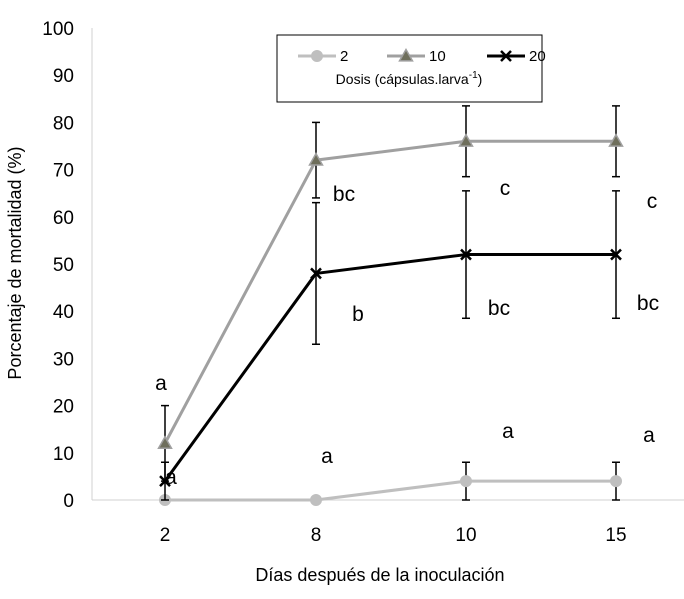  I want to click on y-tick-label: 70, so click(63, 171).